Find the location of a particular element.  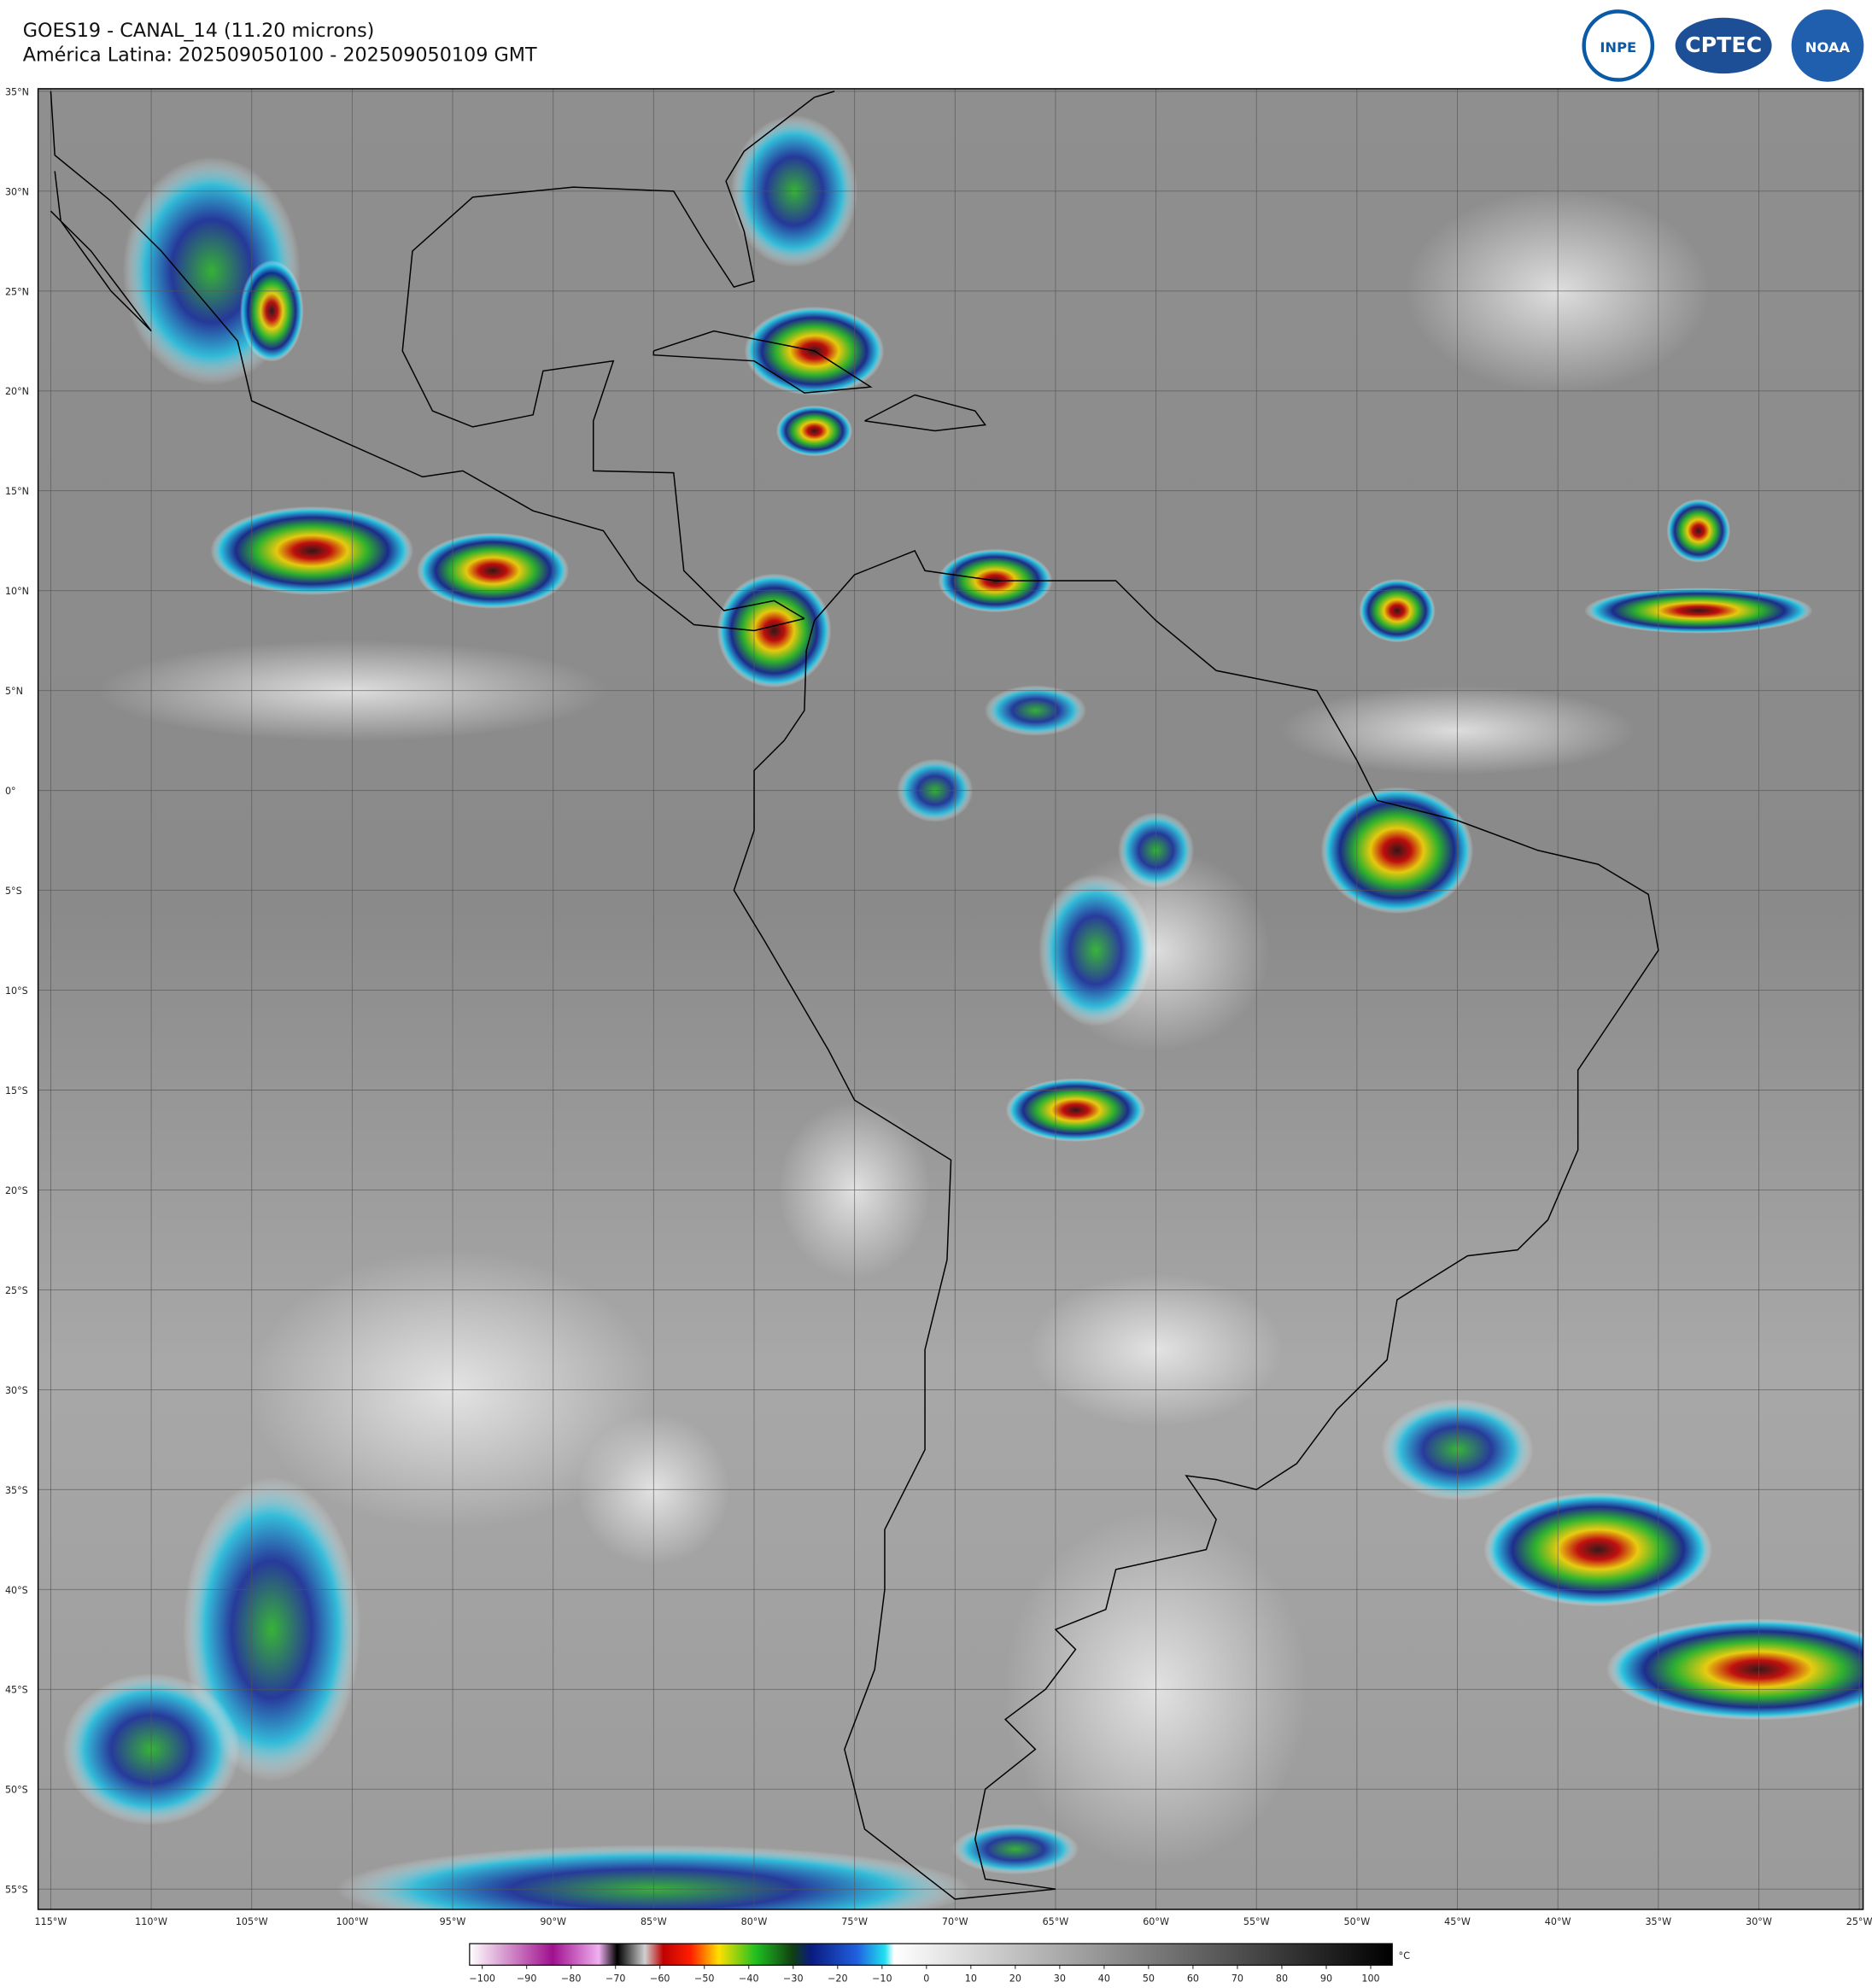

colorbar-label: 50 is located at coordinates (1149, 1979).